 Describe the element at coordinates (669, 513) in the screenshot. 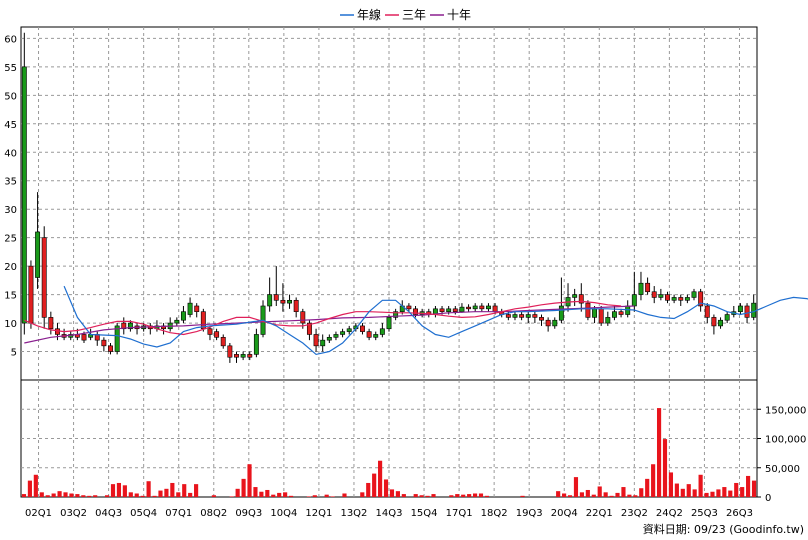

I see `x-tick-label: 24Q2` at that location.